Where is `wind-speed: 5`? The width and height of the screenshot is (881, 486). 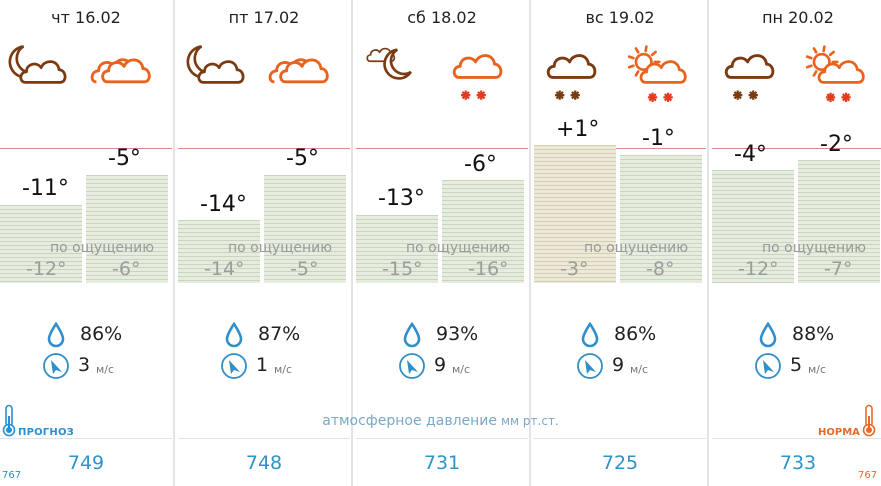 wind-speed: 5 is located at coordinates (796, 365).